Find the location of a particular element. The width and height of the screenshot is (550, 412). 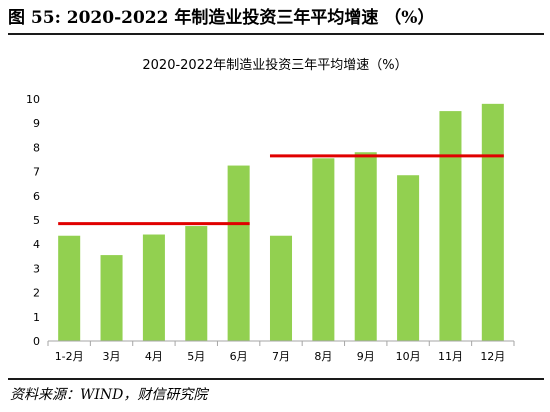

y-tick-label: 8 is located at coordinates (36, 147).